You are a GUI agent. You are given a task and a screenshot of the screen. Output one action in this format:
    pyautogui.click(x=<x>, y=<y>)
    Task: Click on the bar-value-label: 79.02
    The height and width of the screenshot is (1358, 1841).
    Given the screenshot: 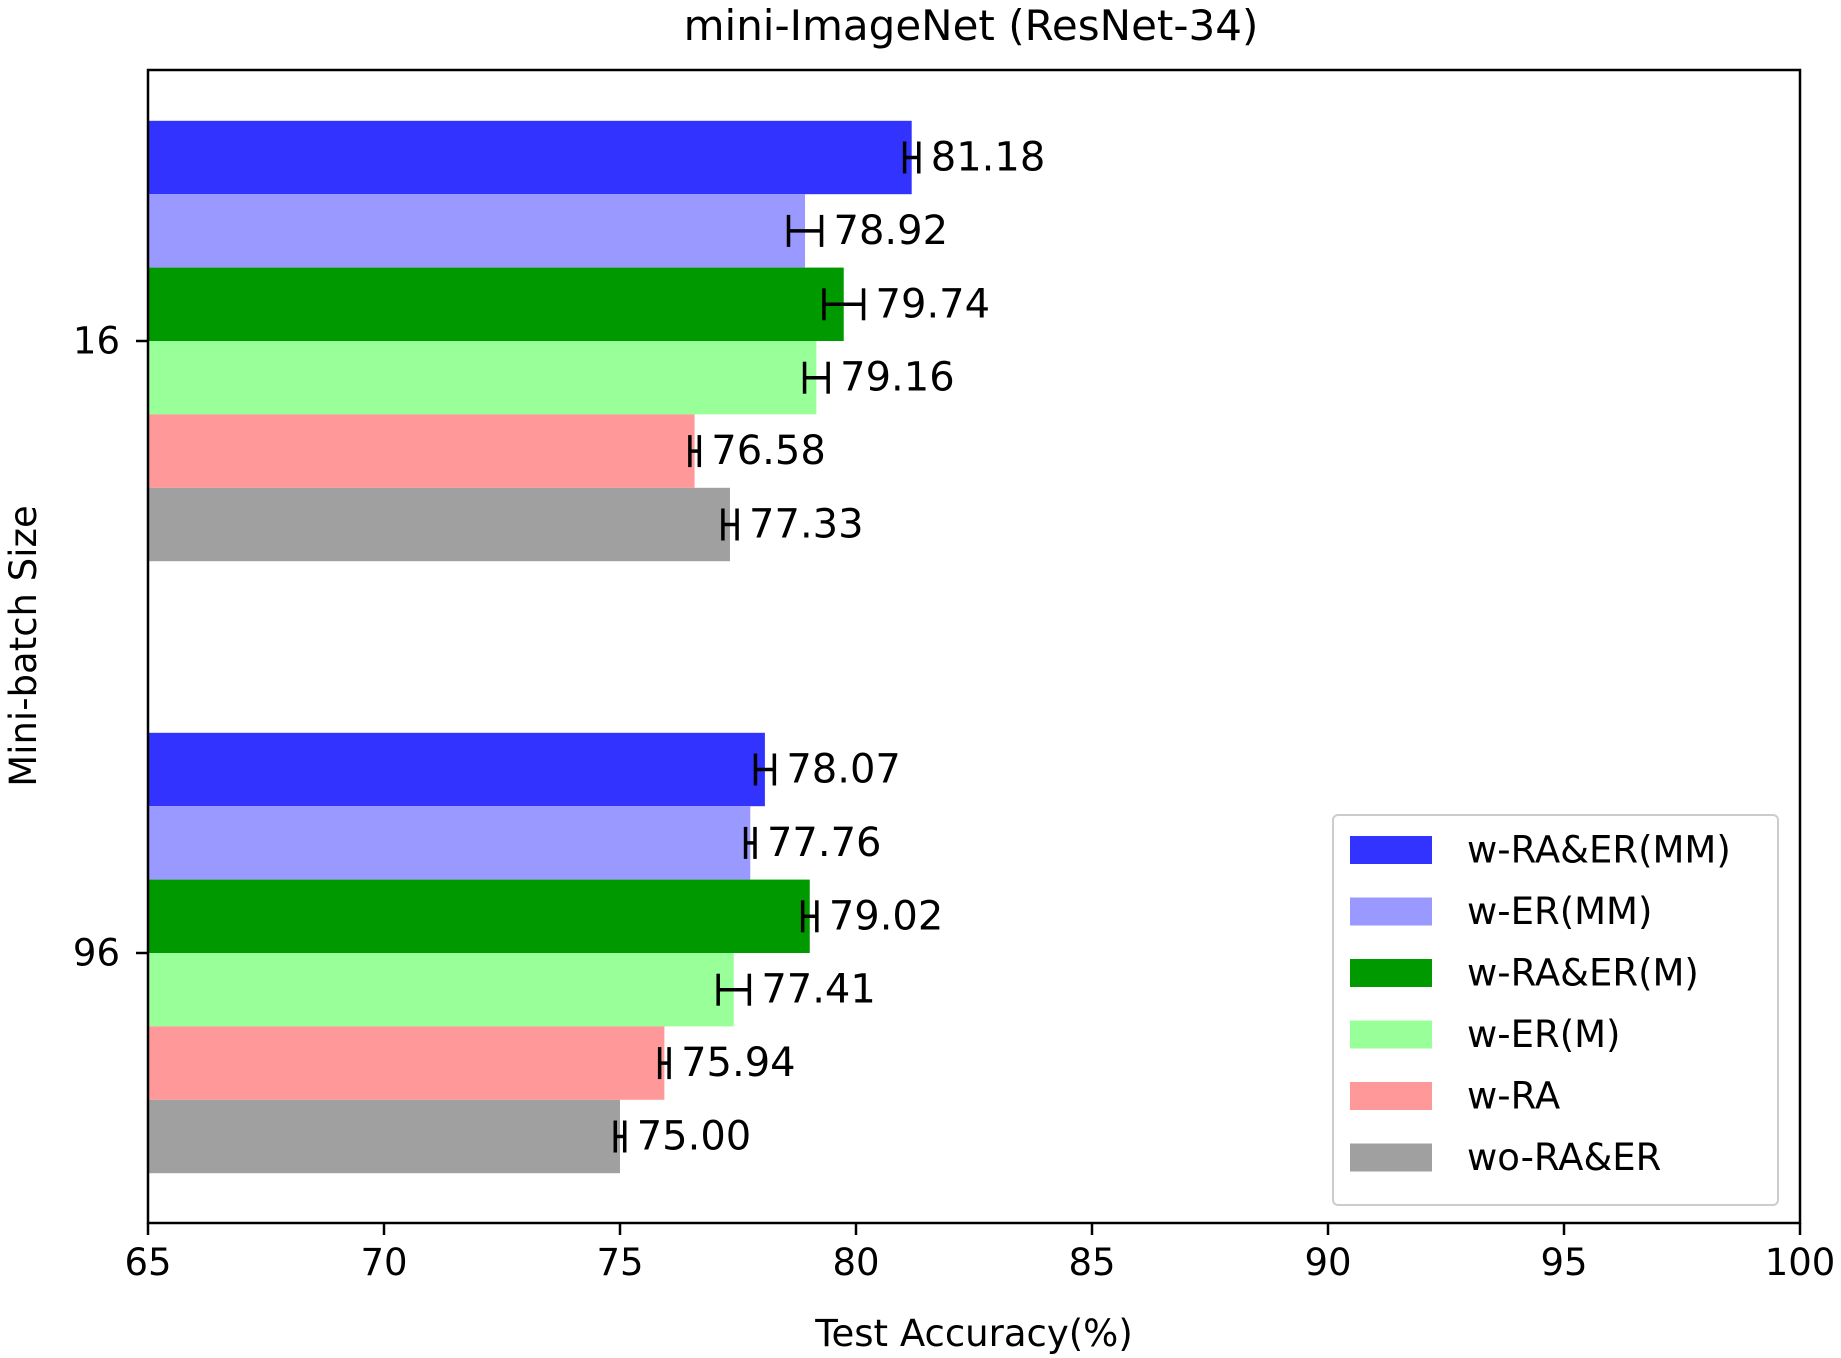 What is the action you would take?
    pyautogui.click(x=886, y=916)
    